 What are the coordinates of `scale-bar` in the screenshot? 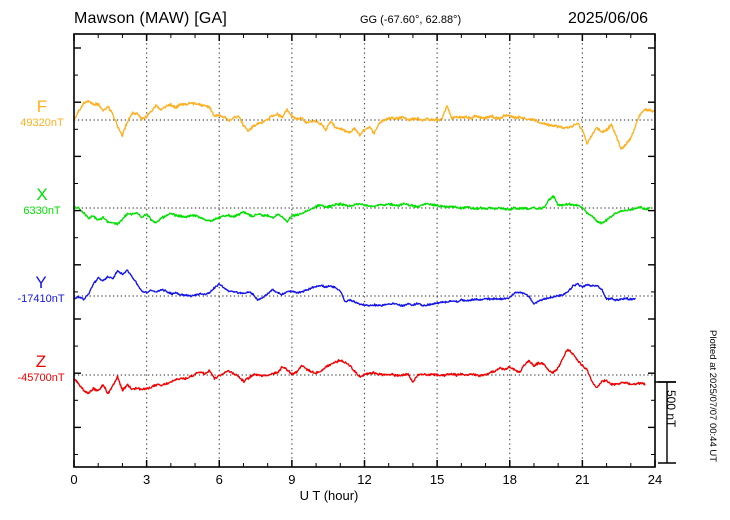 It's located at (665, 422).